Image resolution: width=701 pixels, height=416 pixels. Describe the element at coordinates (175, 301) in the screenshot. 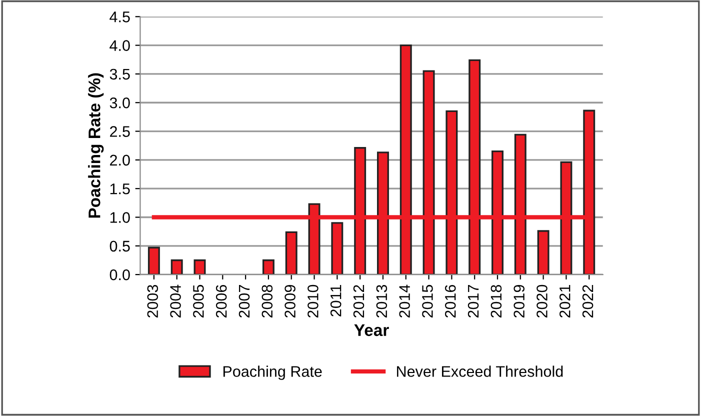

I see `x-tick-label: 2004` at that location.